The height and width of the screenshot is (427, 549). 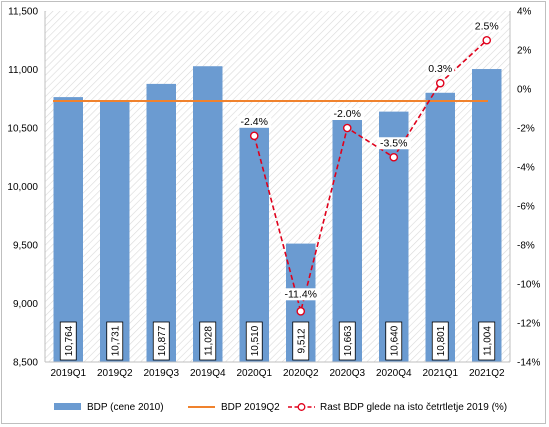 I want to click on svg-text: 11,004, so click(x=487, y=341).